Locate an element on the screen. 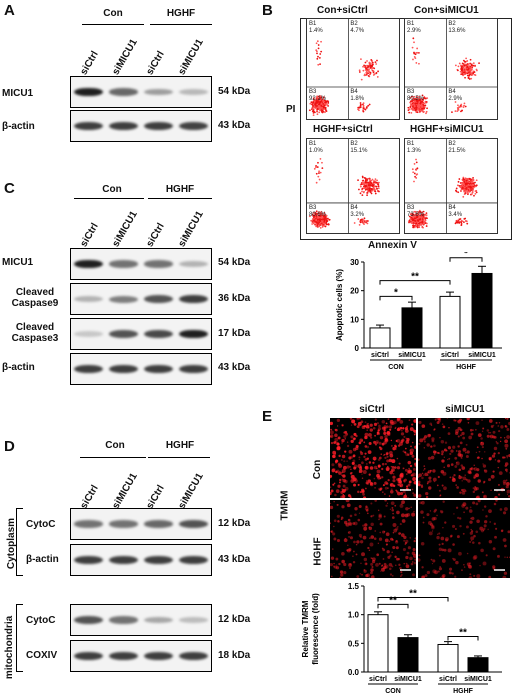 Image resolution: width=520 pixels, height=698 pixels. flow-plot: B1 1.4% B2 4.7% B3 92.1% B4 1.8% is located at coordinates (353, 69).